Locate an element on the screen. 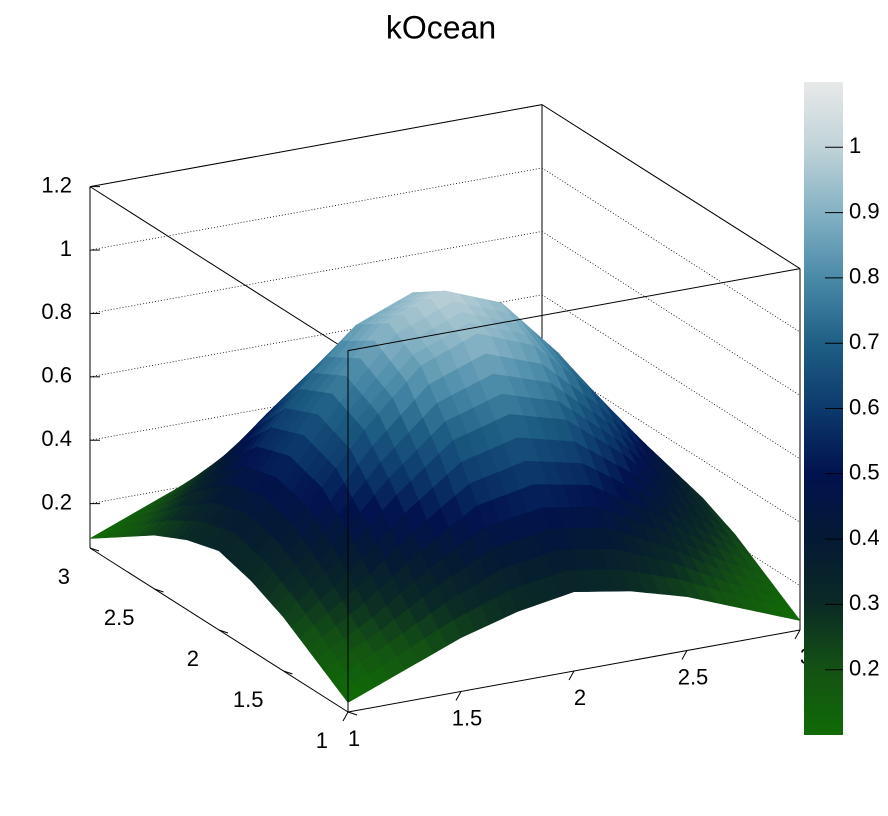 The image size is (888, 816). z-tick-label: 0.6 is located at coordinates (56, 375).